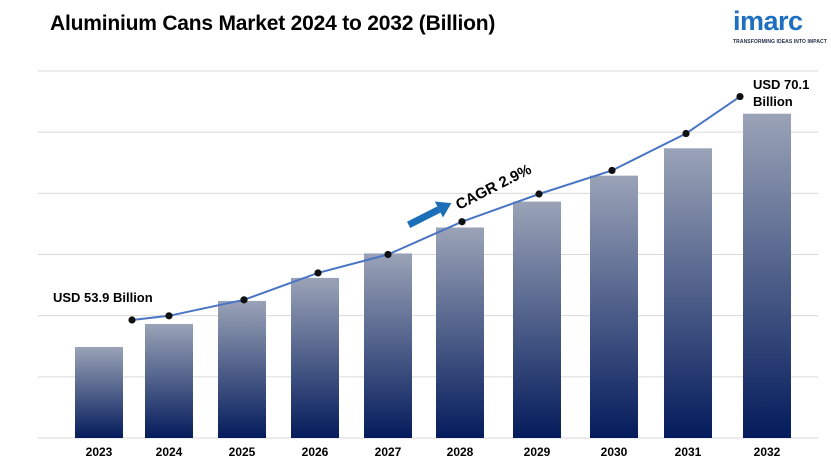 Image resolution: width=831 pixels, height=470 pixels. I want to click on x-tick-label: 2031, so click(688, 452).